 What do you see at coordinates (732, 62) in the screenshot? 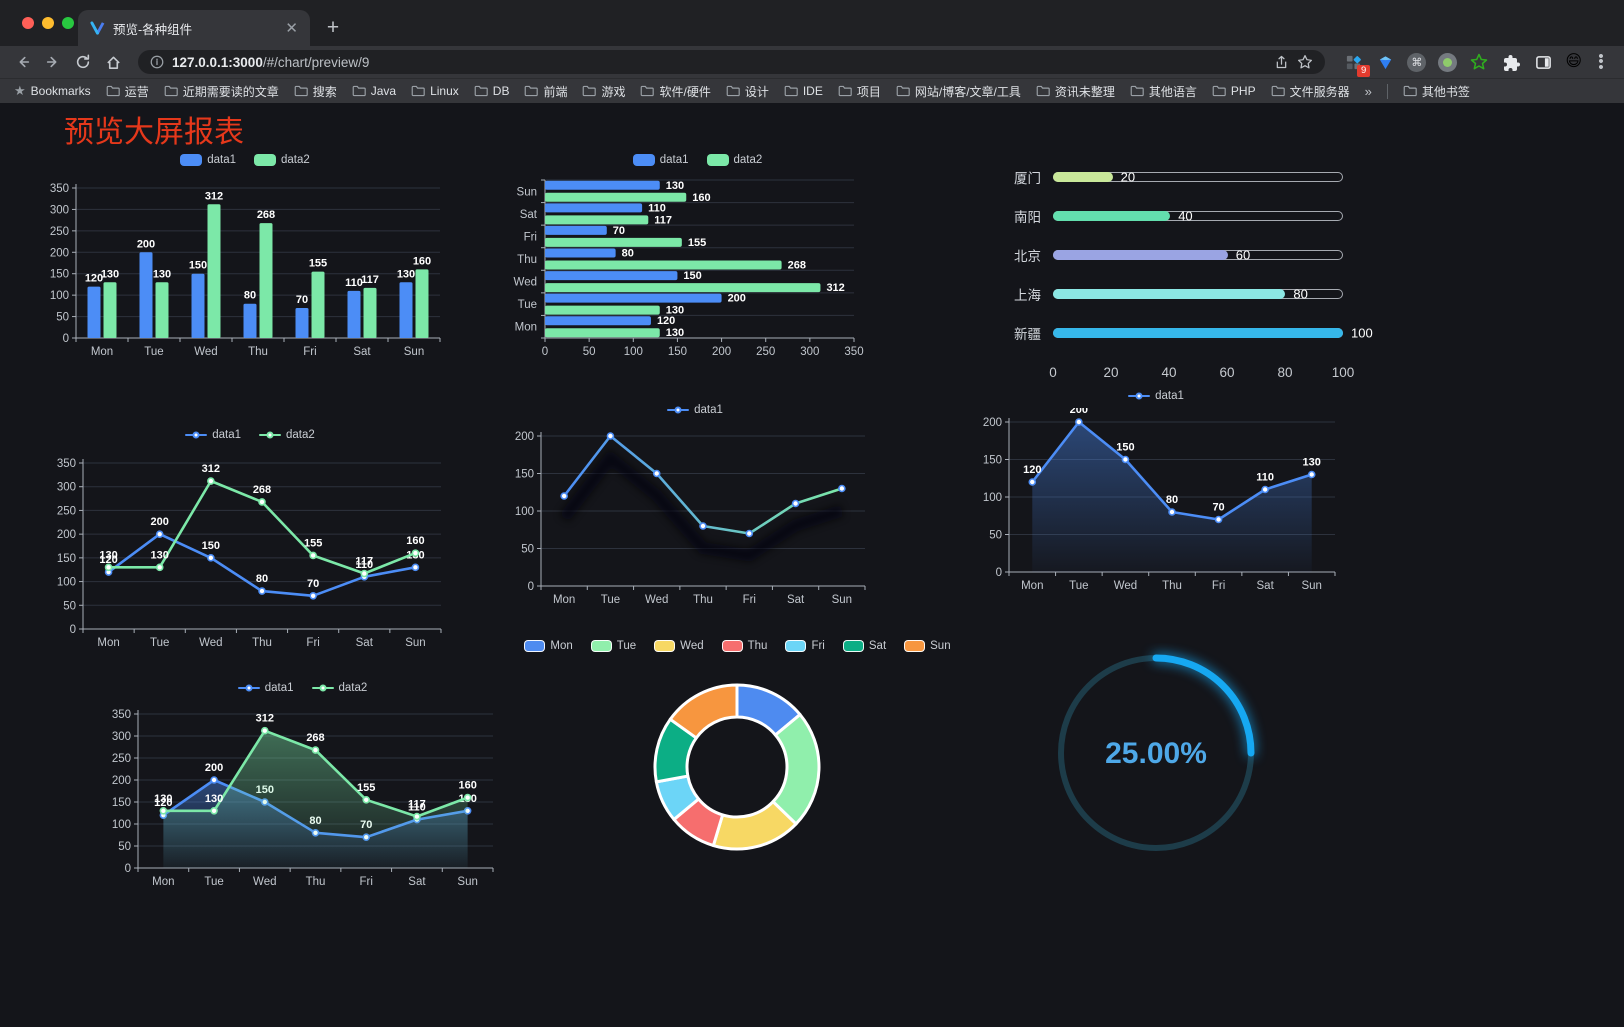
I see `url-bar: 127.0.0.1:3000/#/chart/preview/9` at bounding box center [732, 62].